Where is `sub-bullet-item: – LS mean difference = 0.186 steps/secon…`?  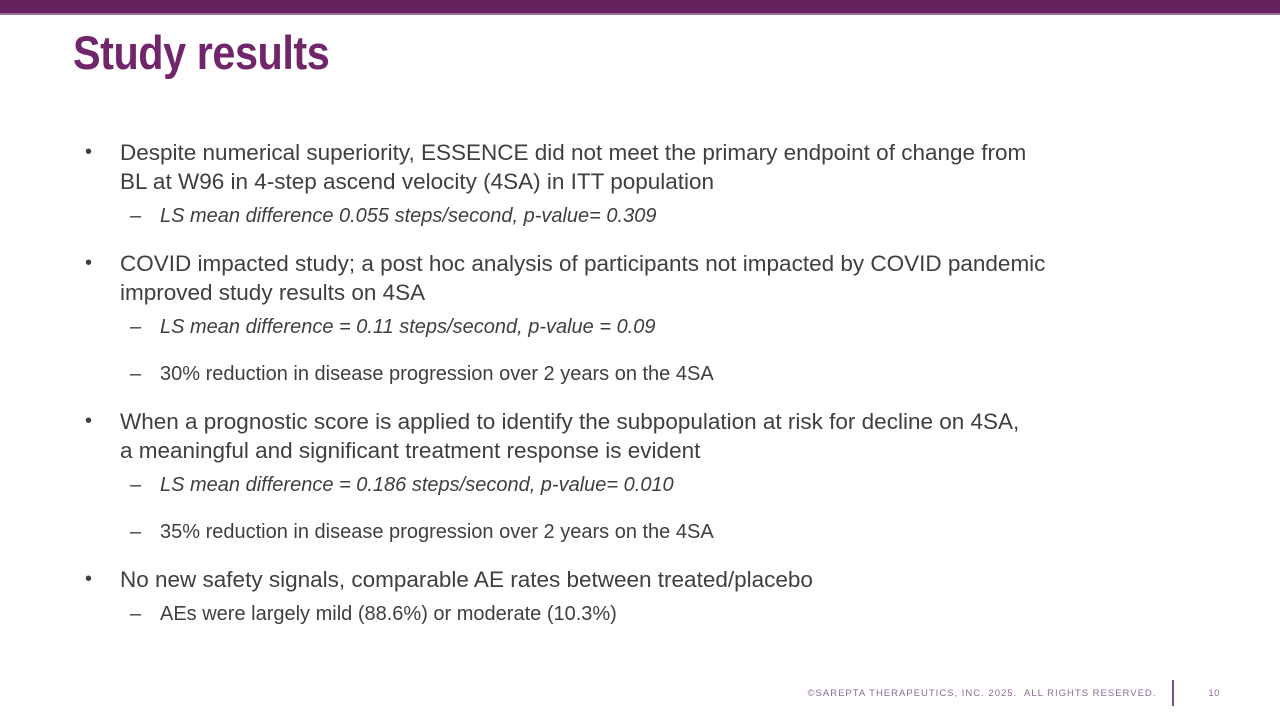 sub-bullet-item: – LS mean difference = 0.186 steps/secon… is located at coordinates (685, 485).